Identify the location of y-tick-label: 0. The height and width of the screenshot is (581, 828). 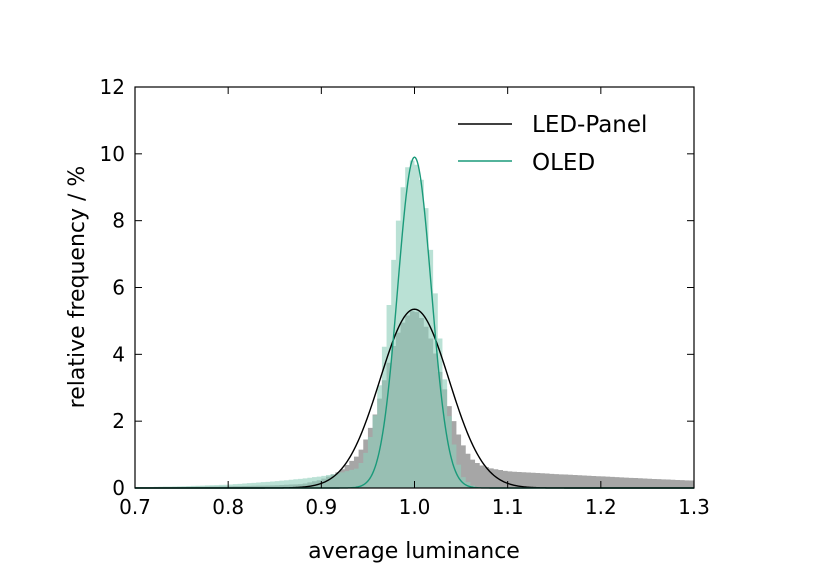
(118, 488).